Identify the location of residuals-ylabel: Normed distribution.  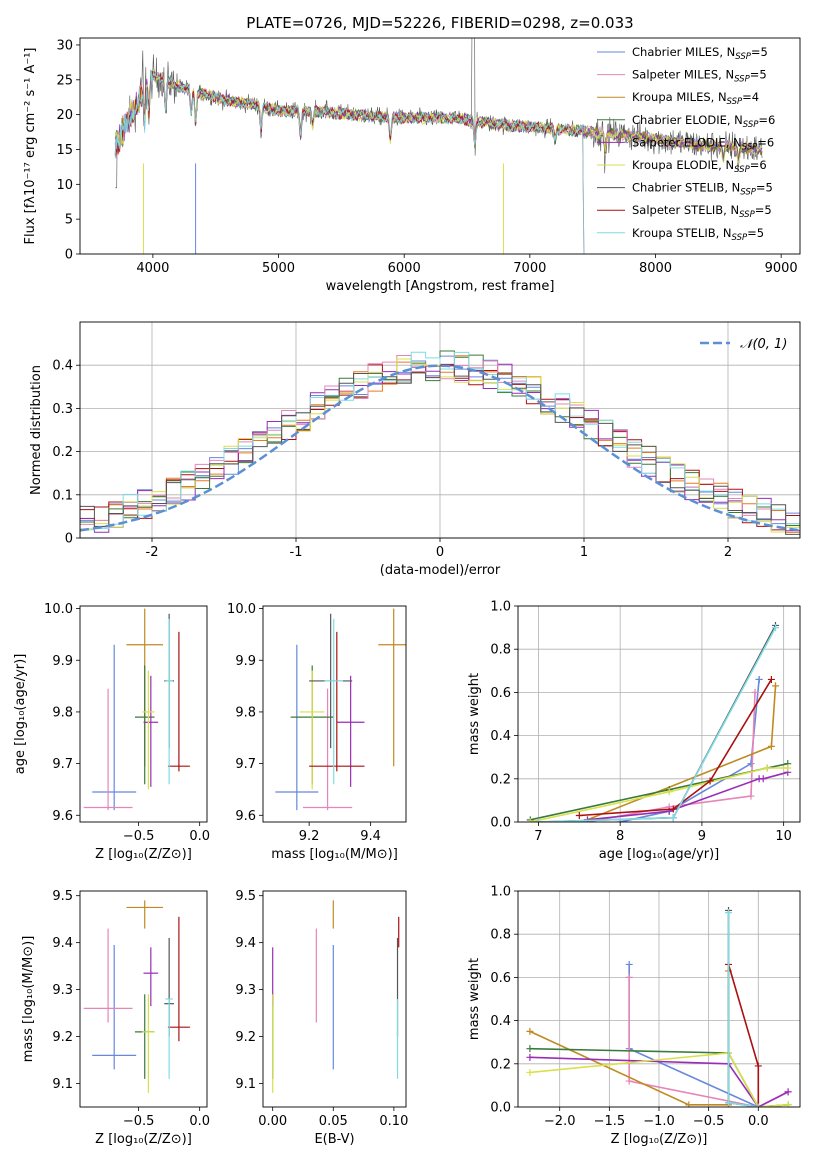
(36, 430).